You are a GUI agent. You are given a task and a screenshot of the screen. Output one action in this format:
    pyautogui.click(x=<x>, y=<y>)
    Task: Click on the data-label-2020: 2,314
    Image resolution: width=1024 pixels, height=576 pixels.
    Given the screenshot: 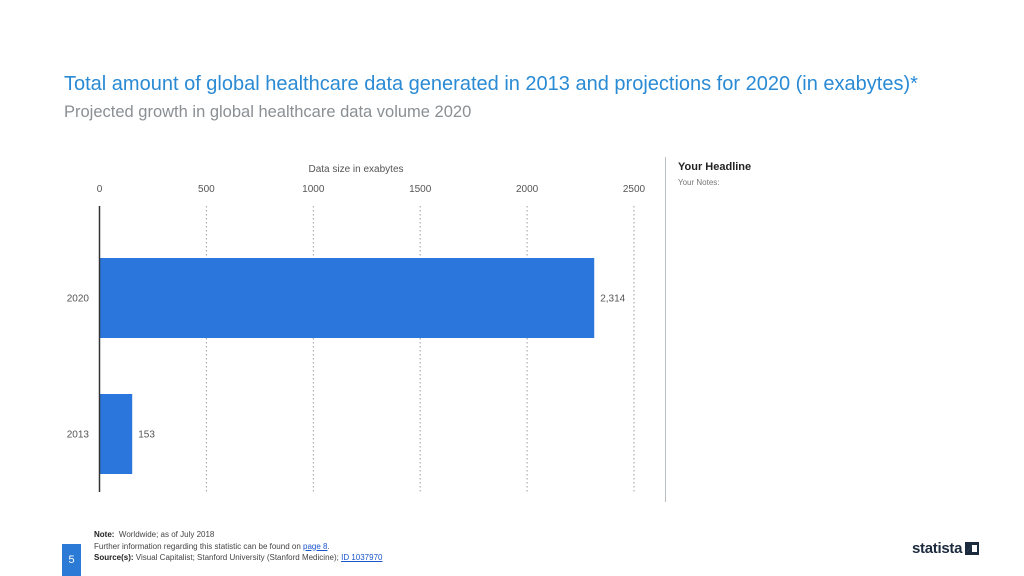 What is the action you would take?
    pyautogui.click(x=612, y=299)
    